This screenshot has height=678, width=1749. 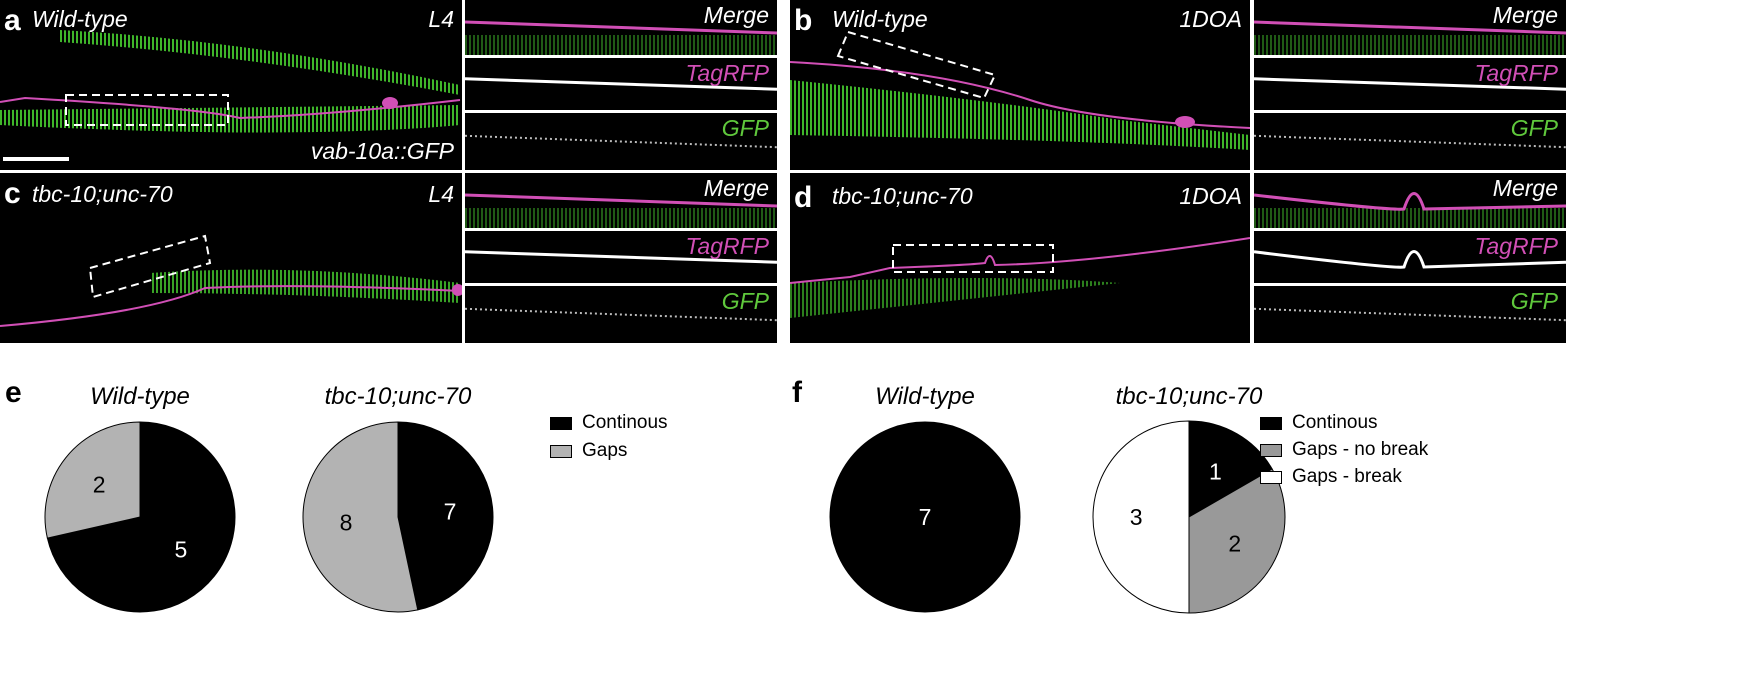 I want to click on pie-f-wt-title: Wild-type, so click(x=925, y=396).